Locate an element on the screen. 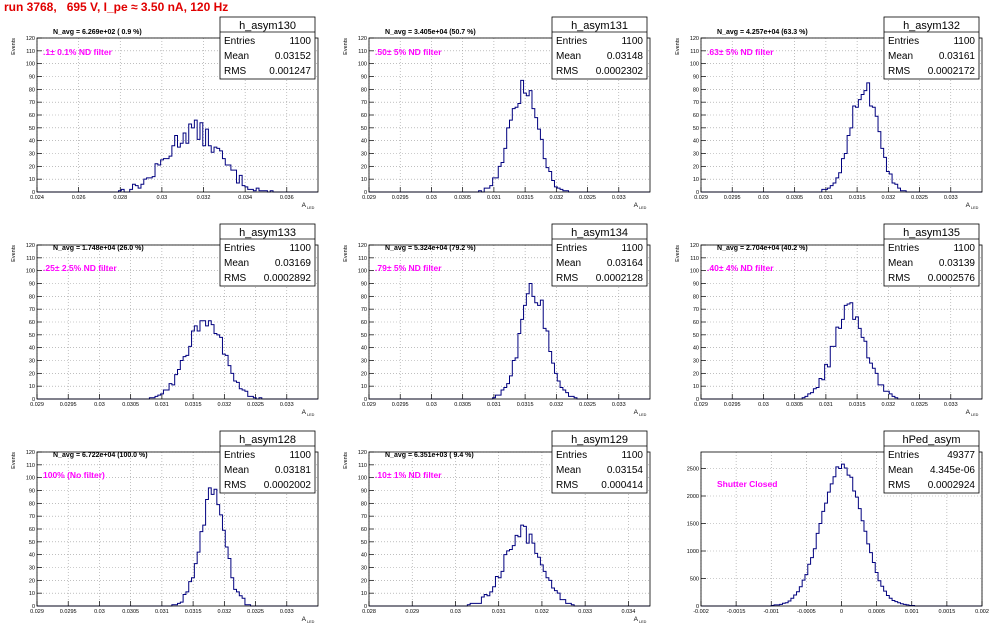 The width and height of the screenshot is (996, 631). y-tick-label: 1000 is located at coordinates (693, 552).